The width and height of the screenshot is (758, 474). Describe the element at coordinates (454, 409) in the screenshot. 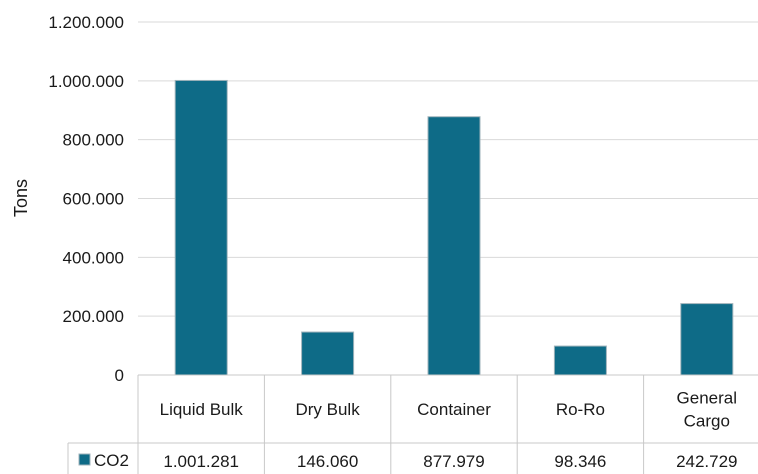

I see `category-label: Container` at that location.